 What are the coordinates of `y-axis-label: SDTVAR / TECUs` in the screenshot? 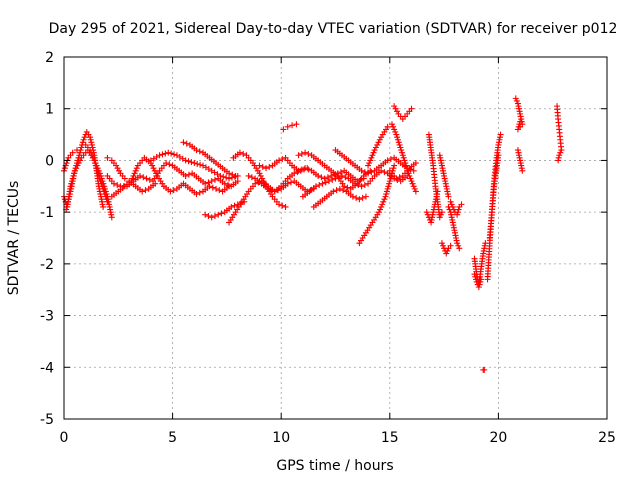 It's located at (14, 238).